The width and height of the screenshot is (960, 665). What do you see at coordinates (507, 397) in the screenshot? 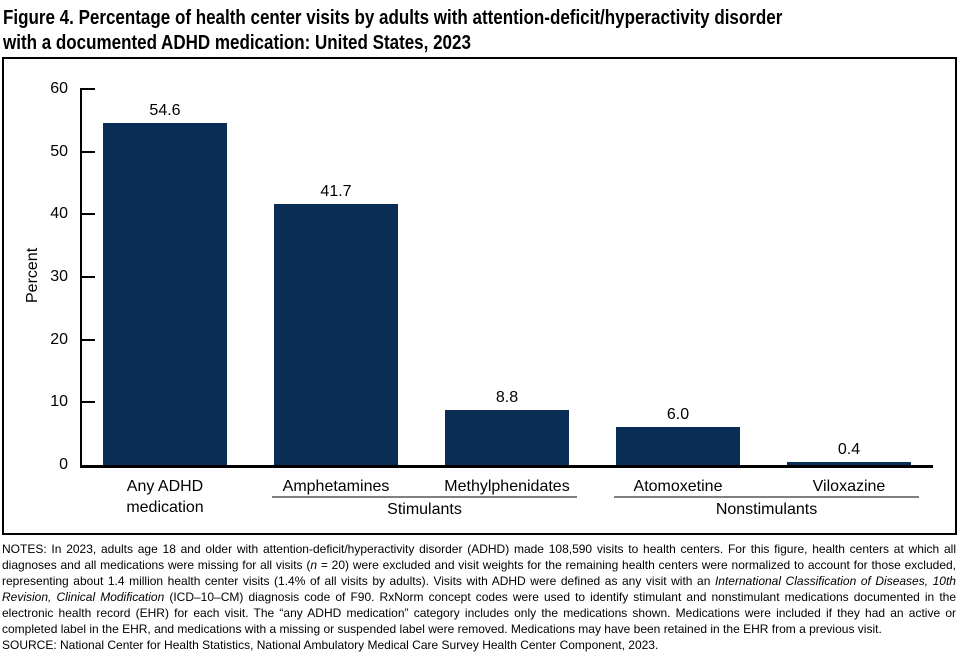
I see `bar-value-label: 8.8` at bounding box center [507, 397].